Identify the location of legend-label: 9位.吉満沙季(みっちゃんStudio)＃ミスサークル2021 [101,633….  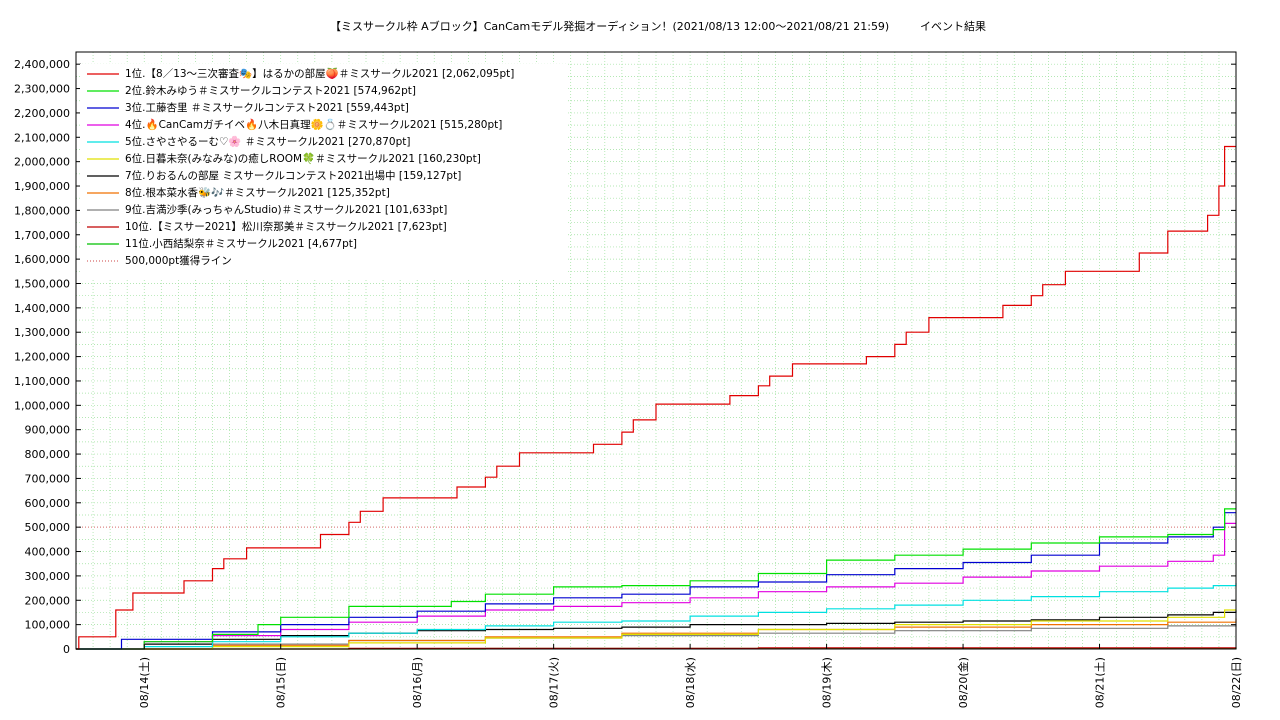
(286, 209).